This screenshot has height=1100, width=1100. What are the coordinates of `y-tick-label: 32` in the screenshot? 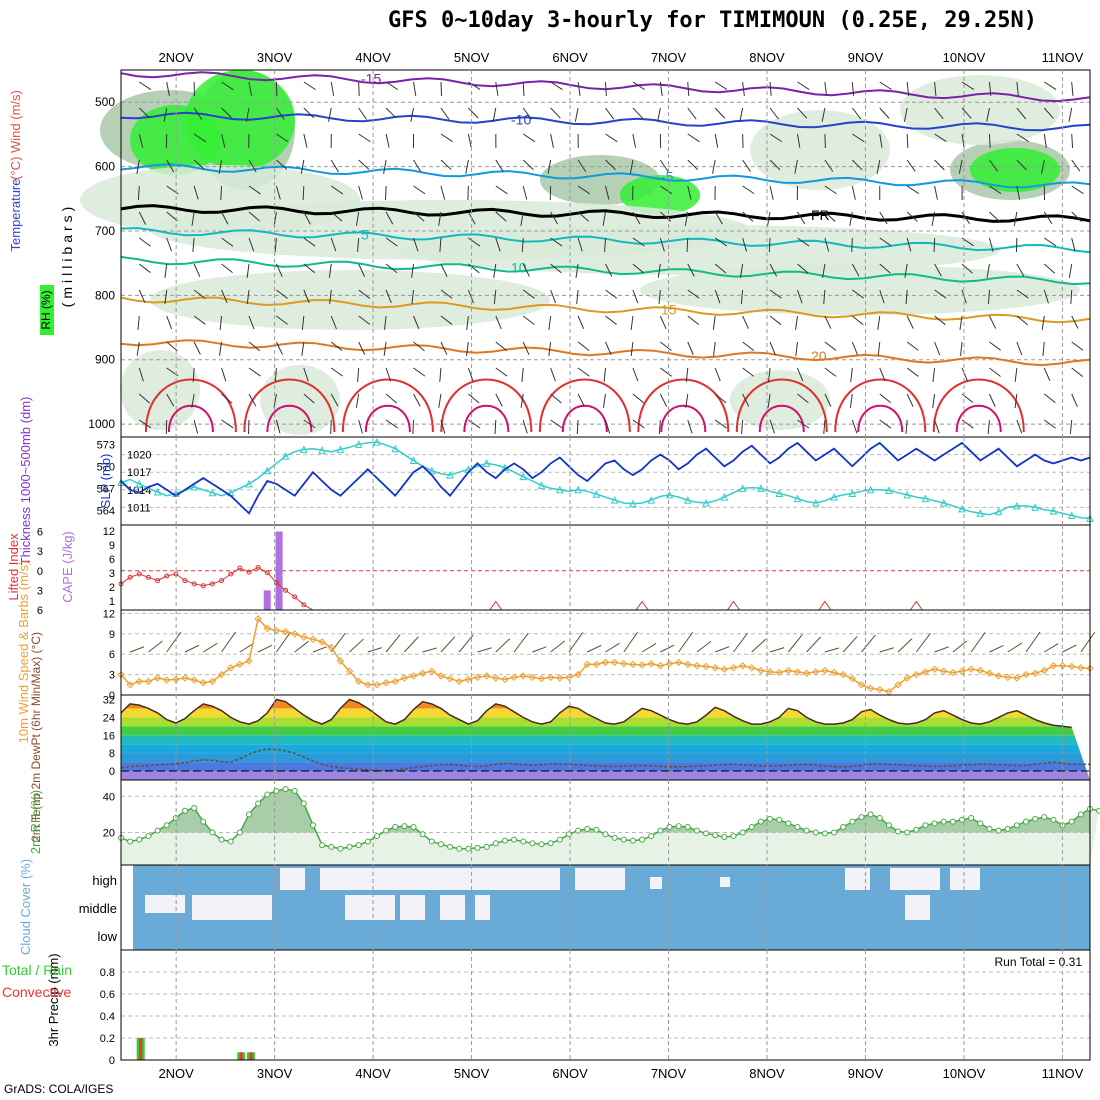 It's located at (109, 700).